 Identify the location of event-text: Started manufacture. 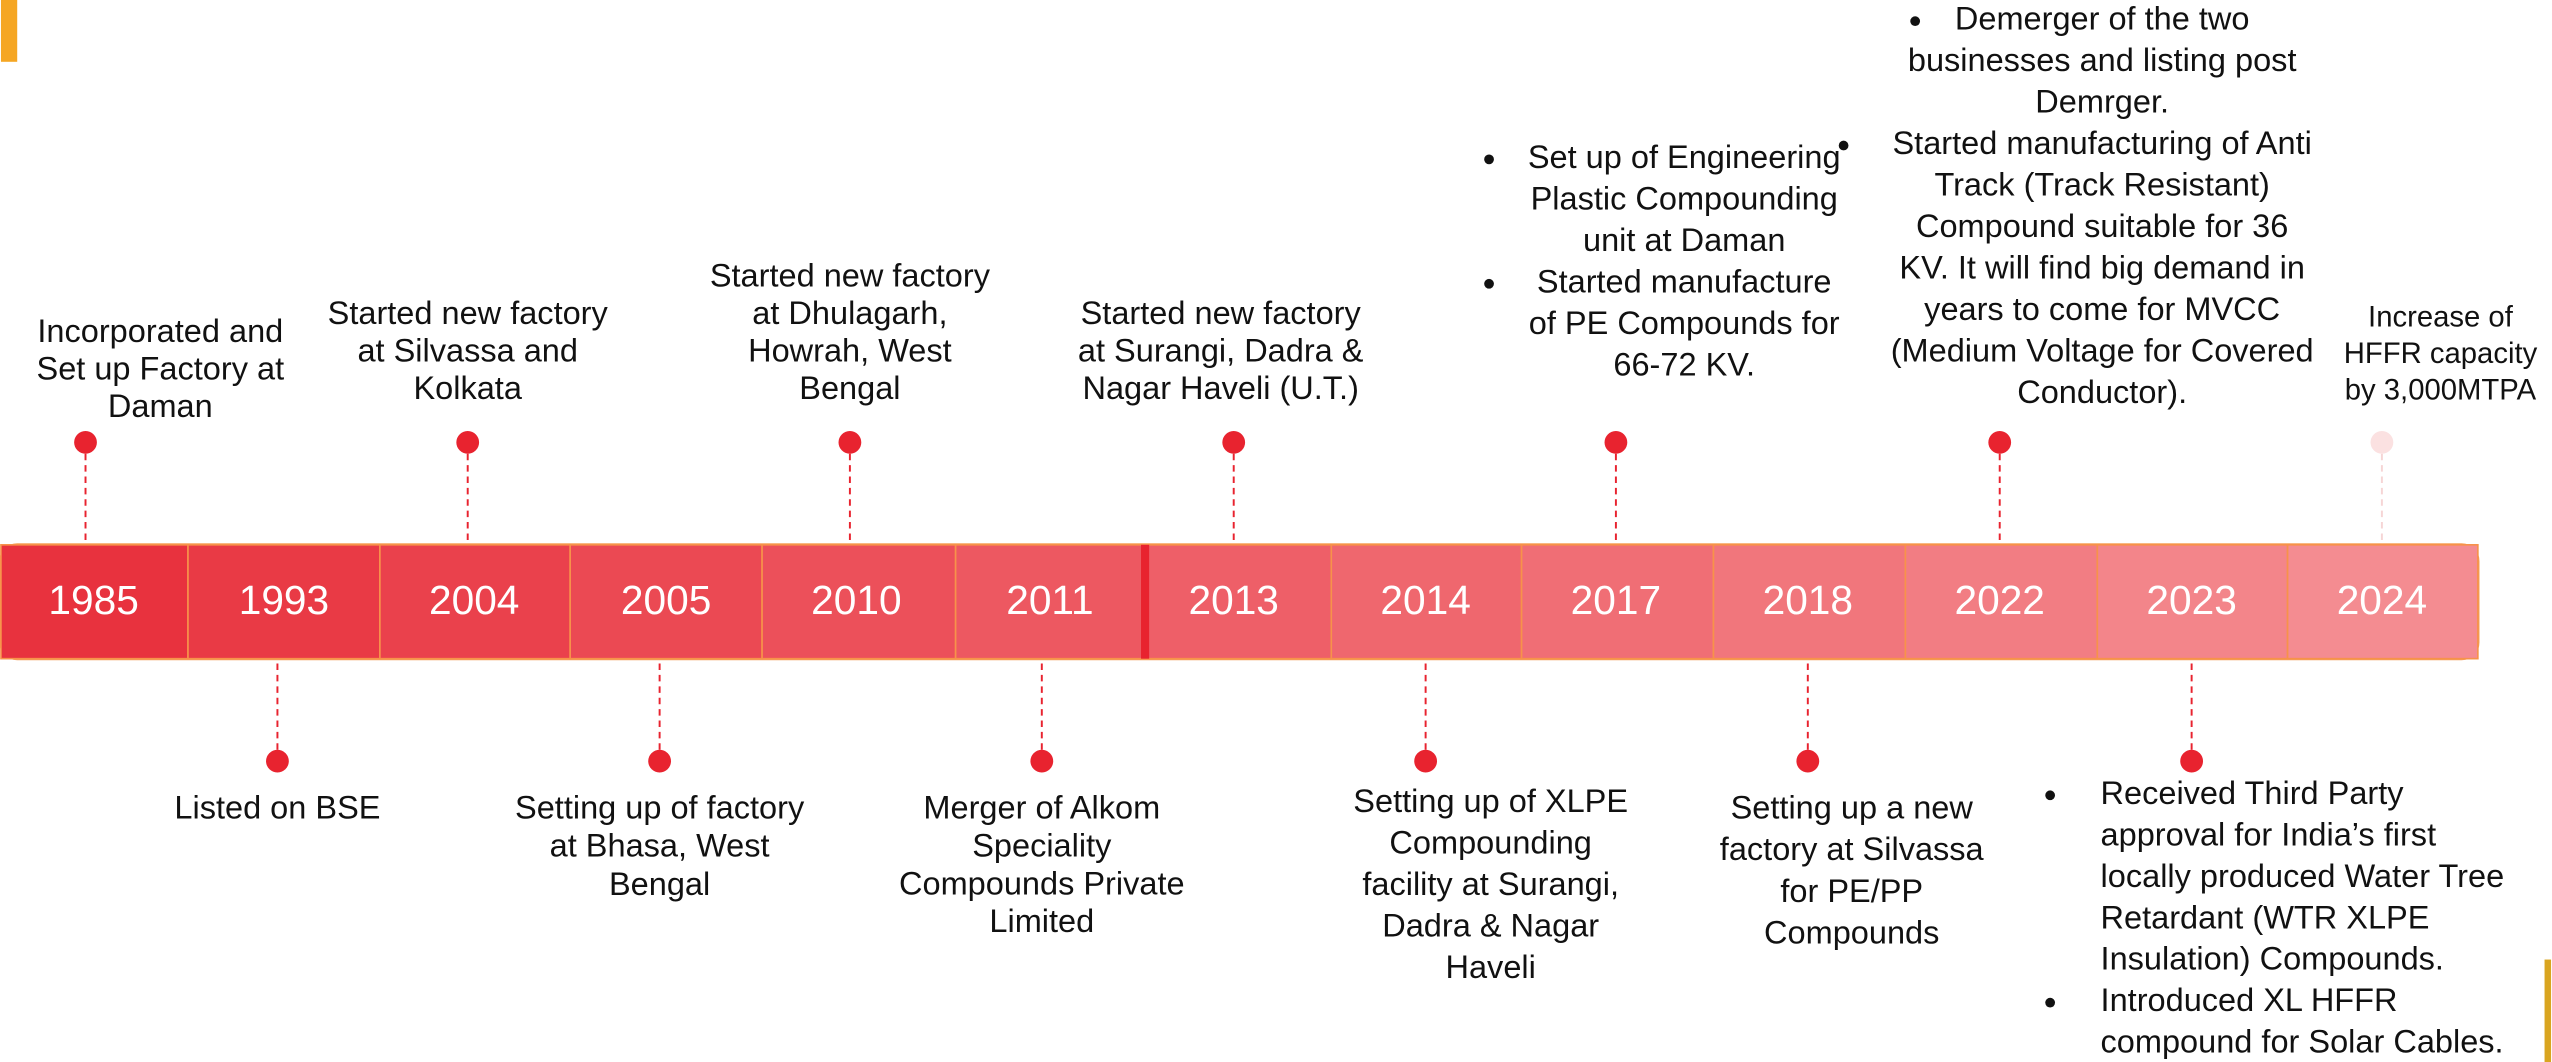
(1684, 281).